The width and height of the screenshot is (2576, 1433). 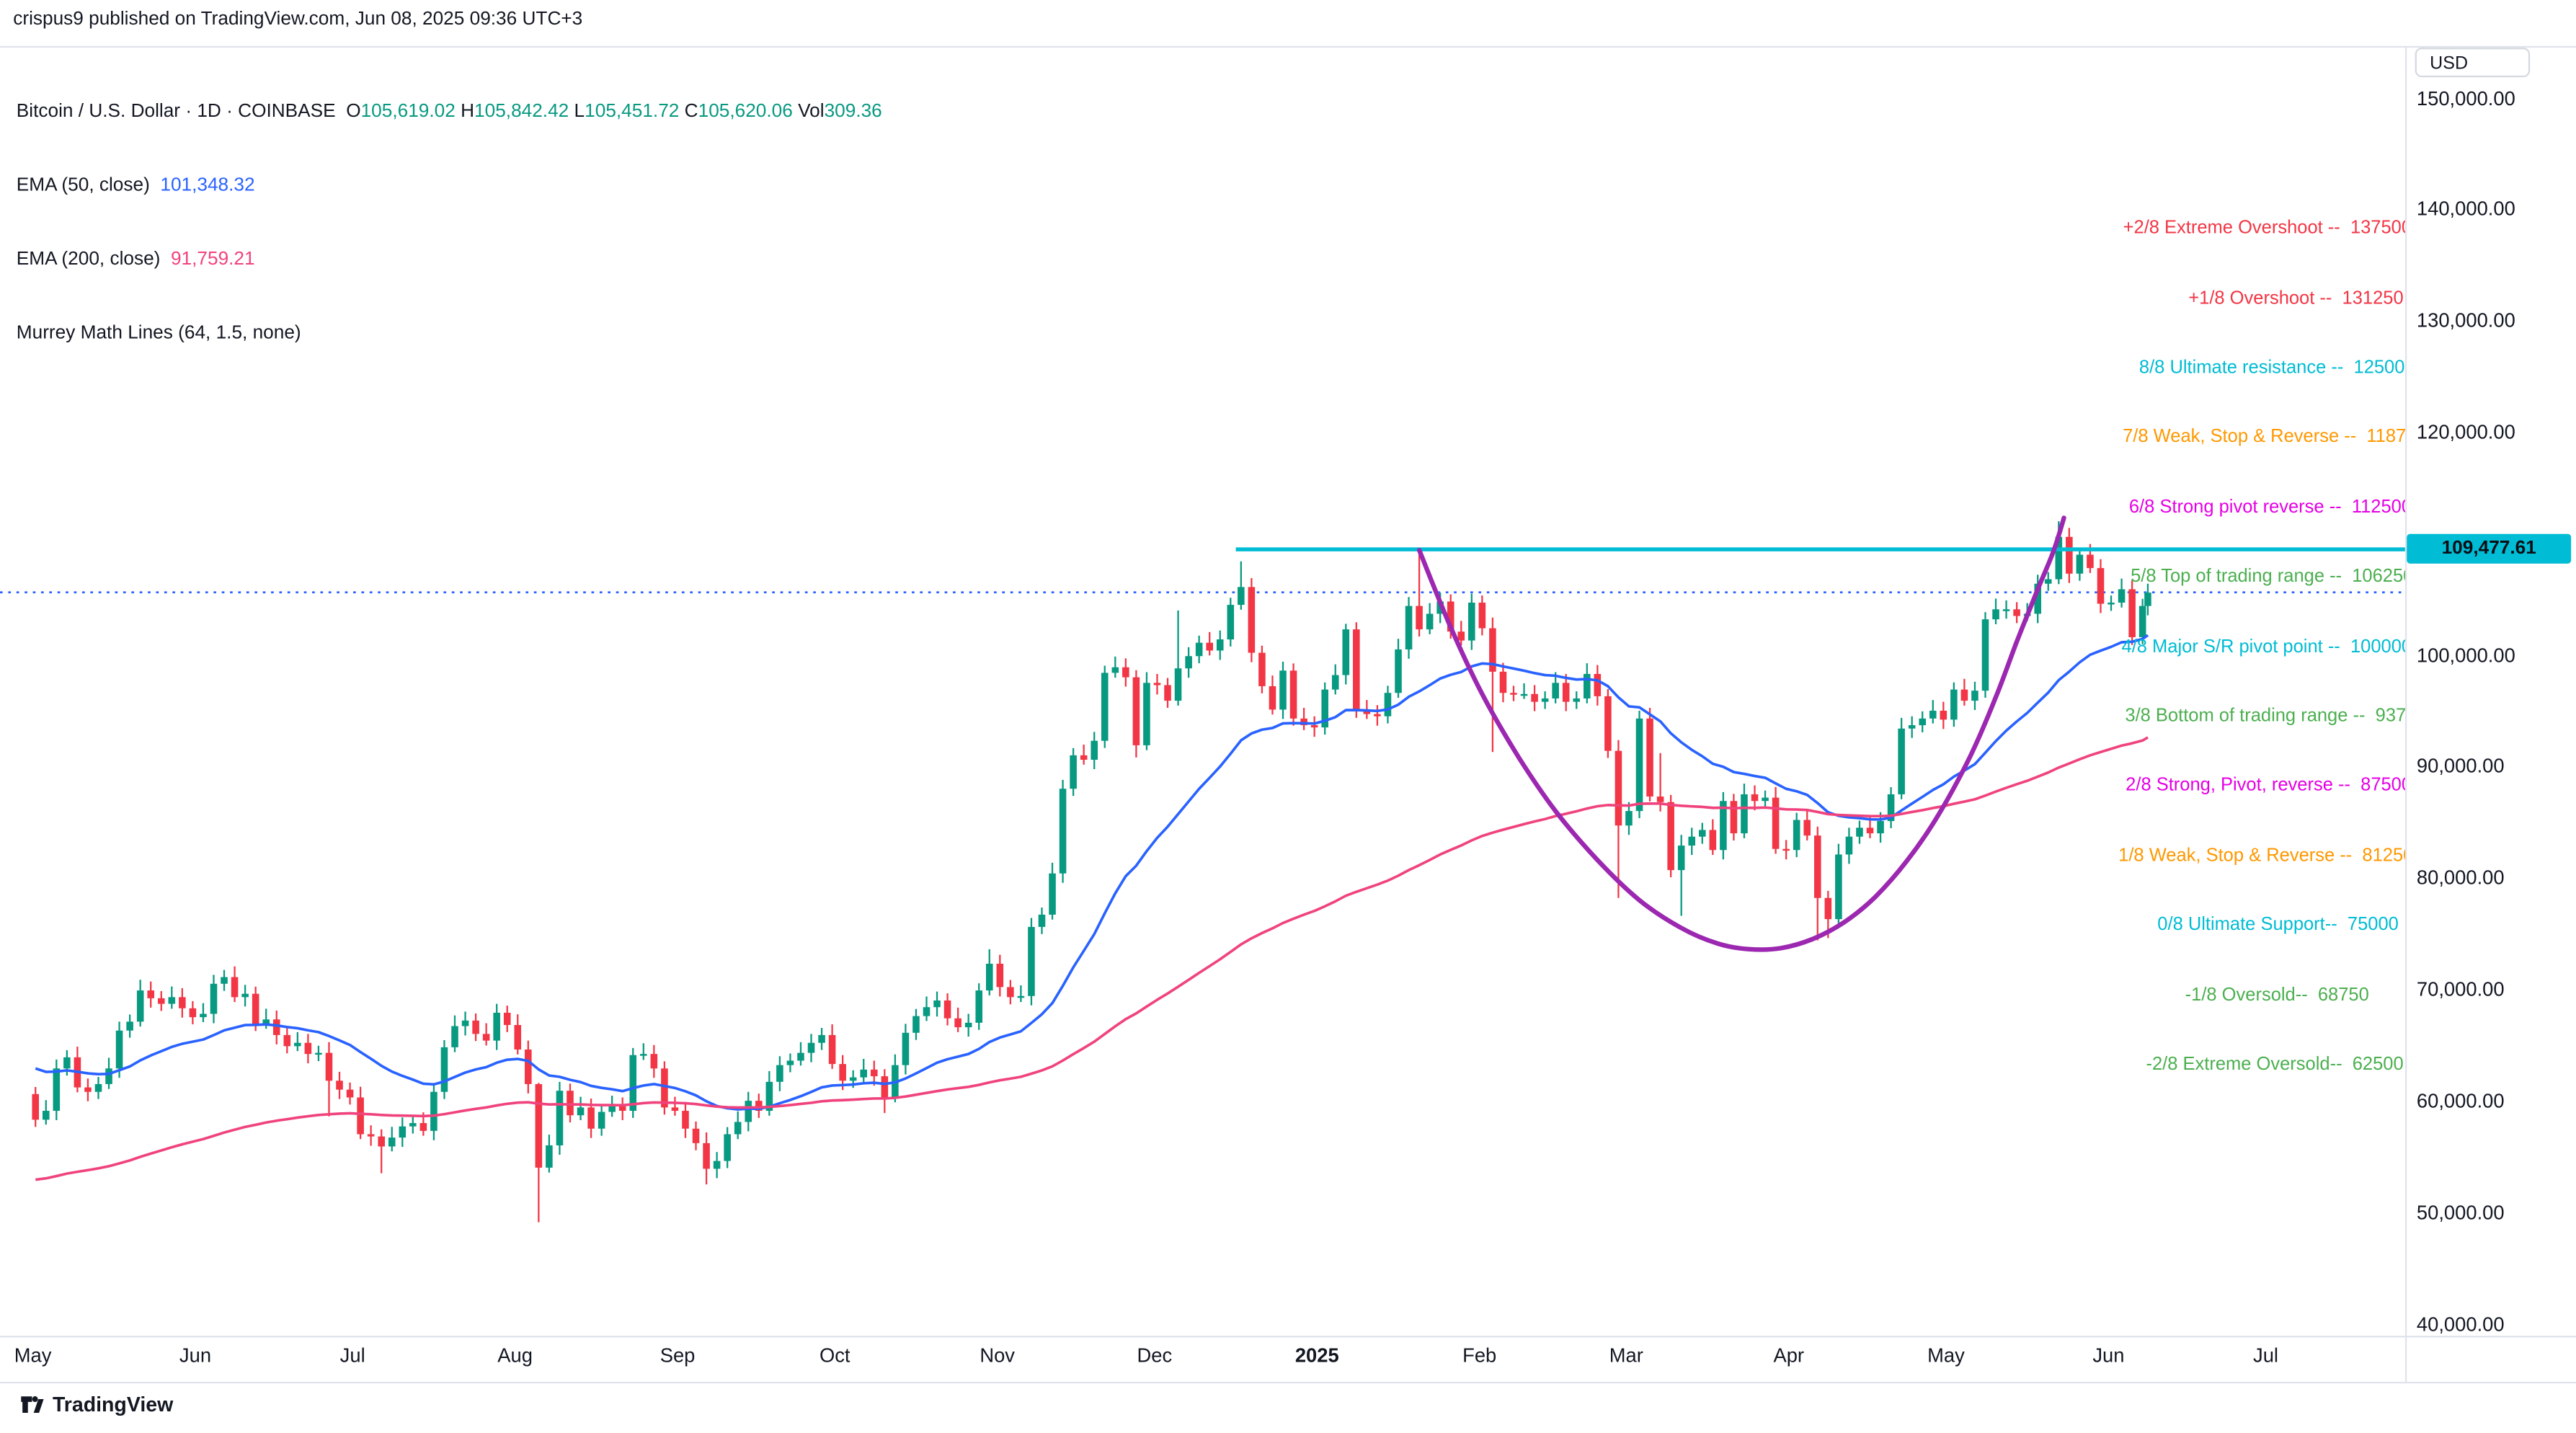 I want to click on legend-murrey-row: Murrey Math Lines (64, 1.5, none), so click(x=158, y=334).